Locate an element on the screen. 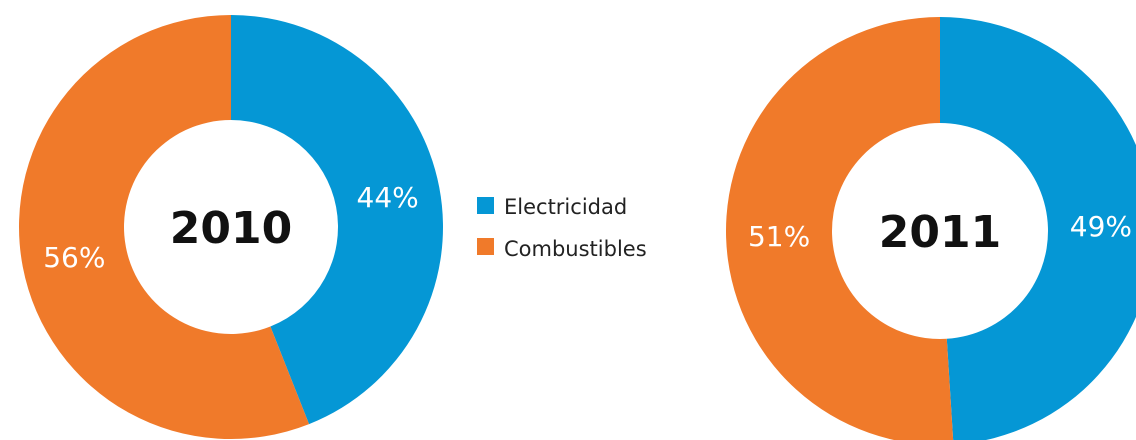 This screenshot has width=1136, height=440. slice-label-electricidad-2011: 49% is located at coordinates (1101, 226).